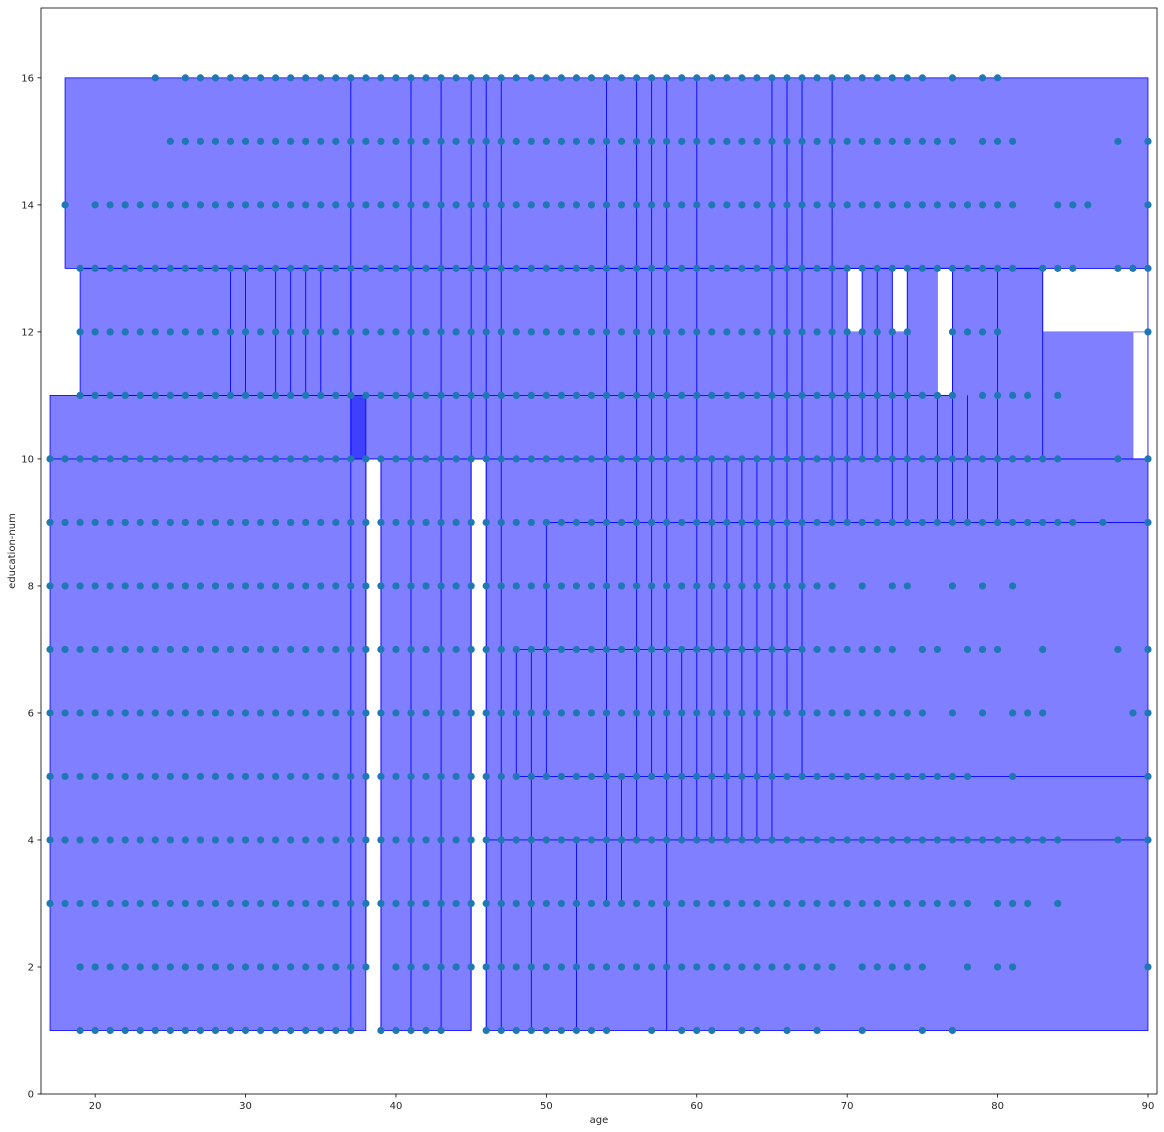  Describe the element at coordinates (31, 967) in the screenshot. I see `y-tick-label: 2` at that location.